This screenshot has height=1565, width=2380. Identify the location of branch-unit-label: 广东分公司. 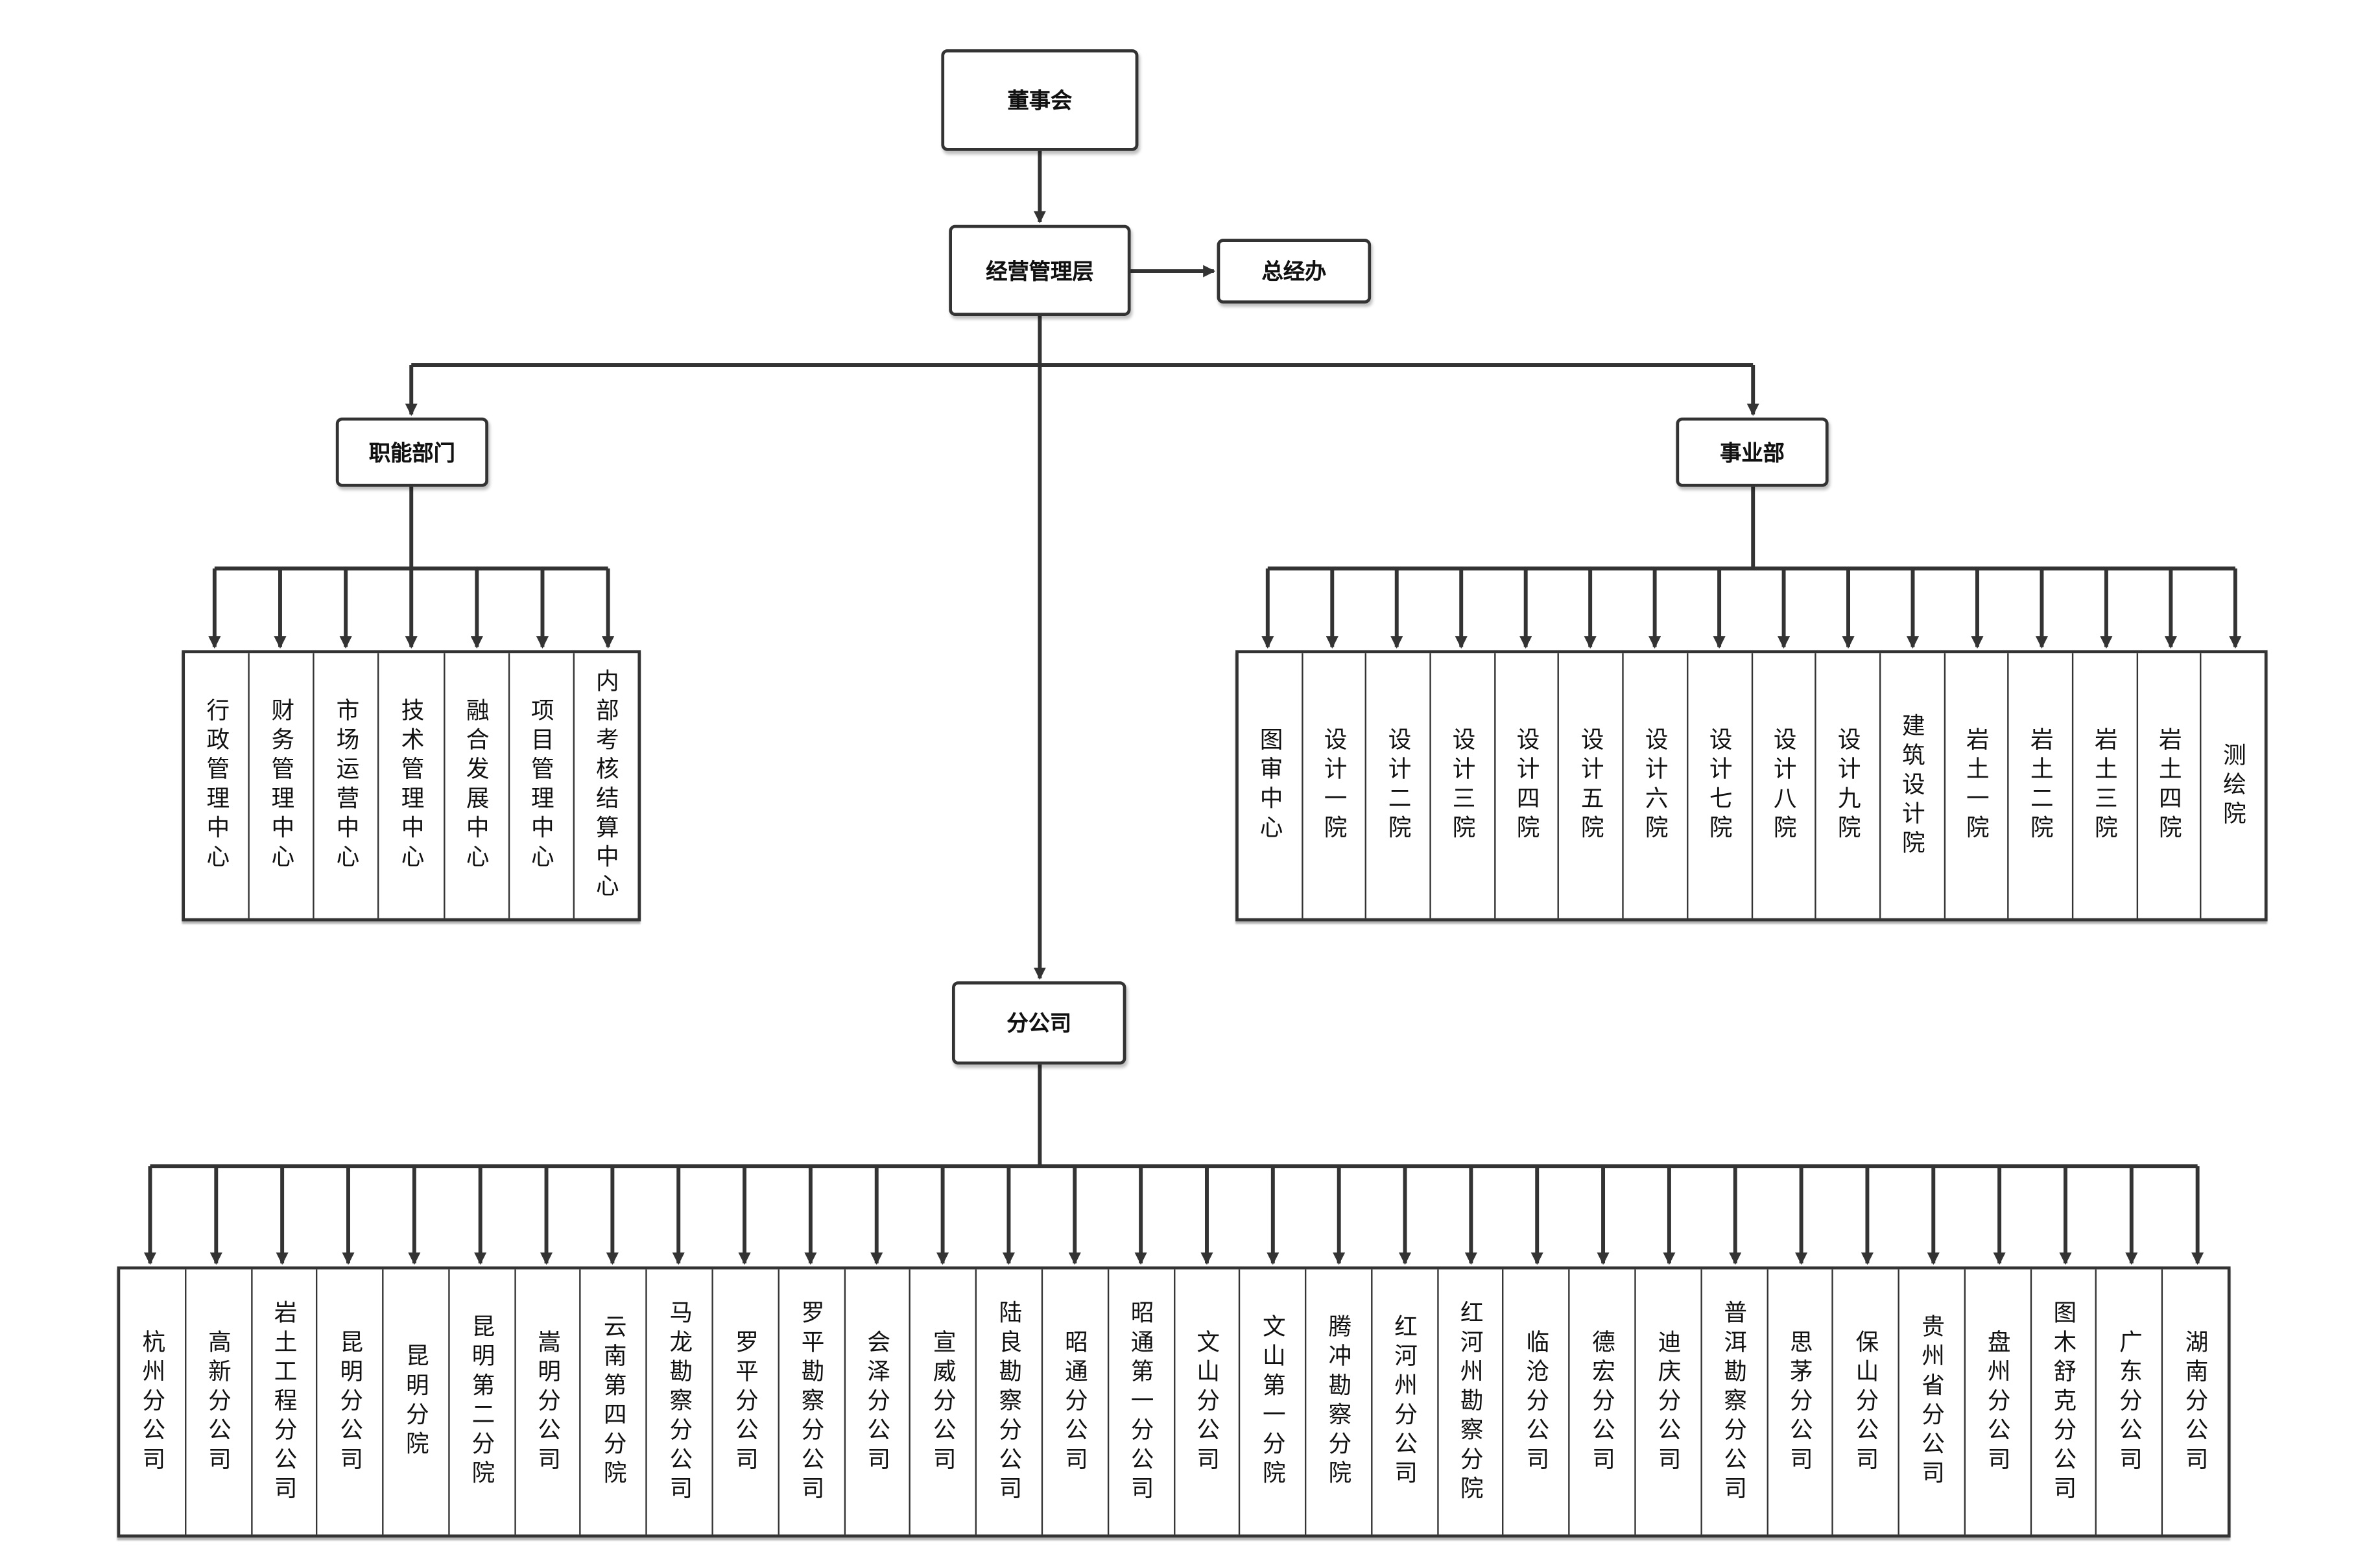
(2130, 1402).